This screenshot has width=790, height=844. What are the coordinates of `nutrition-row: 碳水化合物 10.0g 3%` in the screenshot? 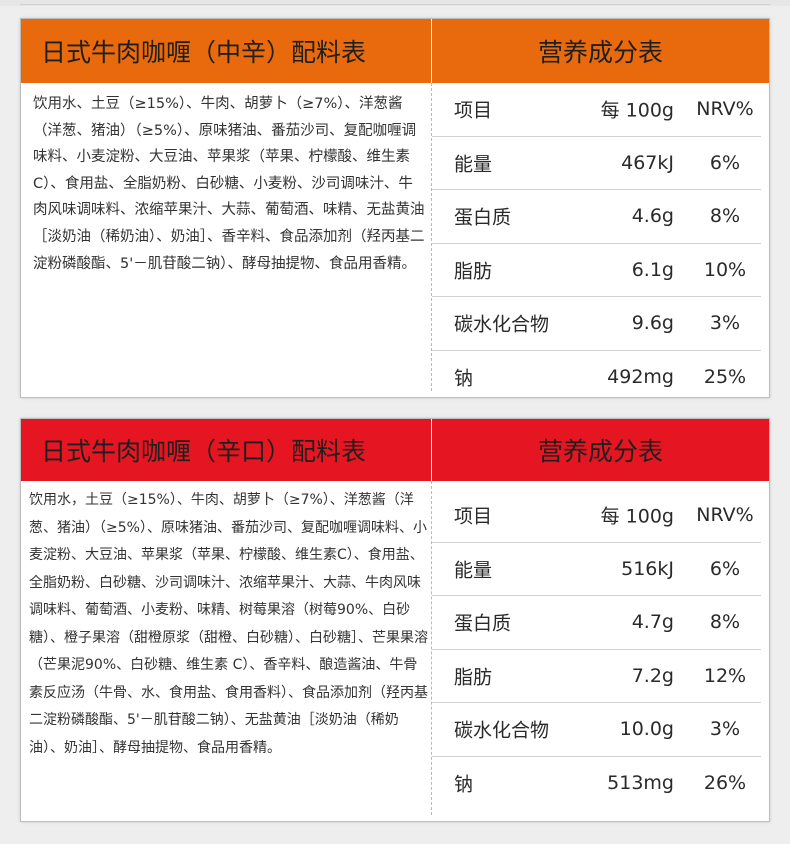 It's located at (596, 730).